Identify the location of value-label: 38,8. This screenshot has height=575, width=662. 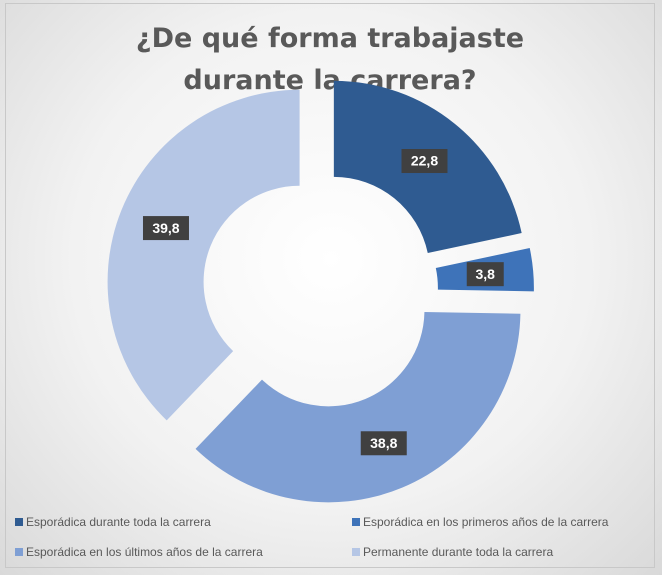
(383, 443).